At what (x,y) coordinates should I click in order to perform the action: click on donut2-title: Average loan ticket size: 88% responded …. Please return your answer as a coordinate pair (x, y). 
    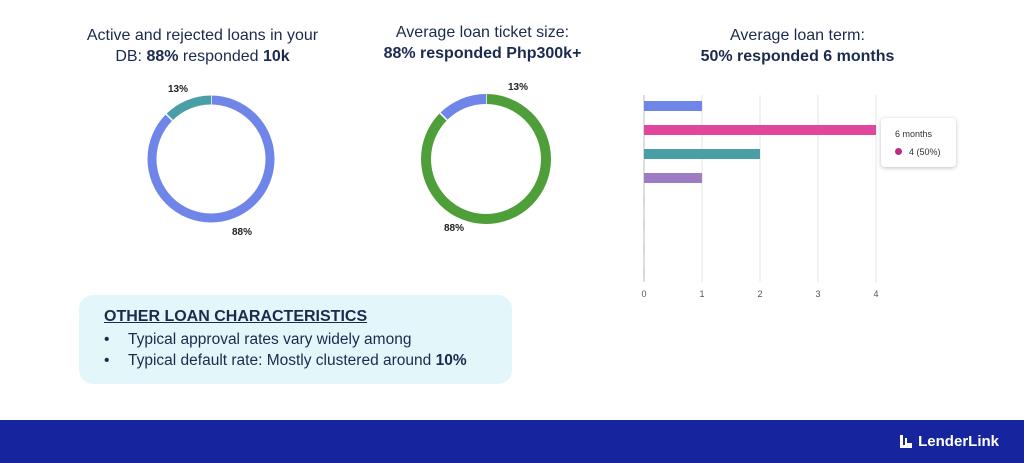
    Looking at the image, I should click on (482, 43).